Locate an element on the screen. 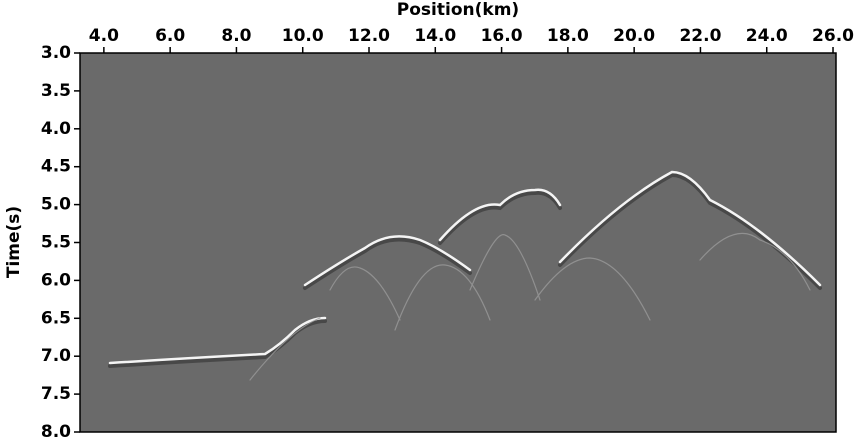 Image resolution: width=854 pixels, height=439 pixels. y-tick-label: 6.0 is located at coordinates (56, 280).